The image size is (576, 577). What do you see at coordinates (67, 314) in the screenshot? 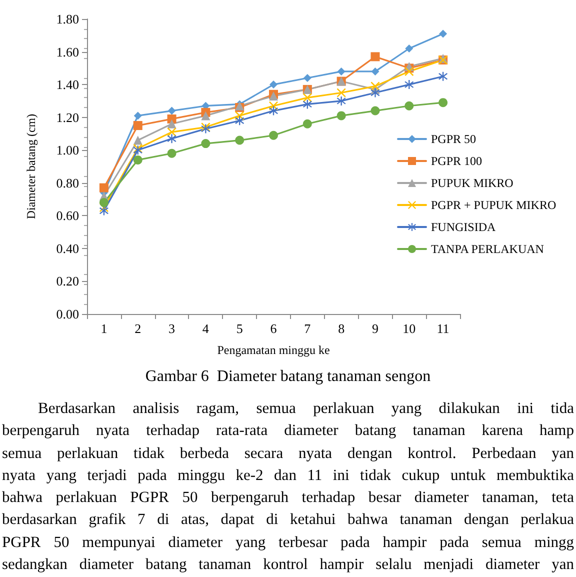
I see `y-tick-label: 0.00` at bounding box center [67, 314].